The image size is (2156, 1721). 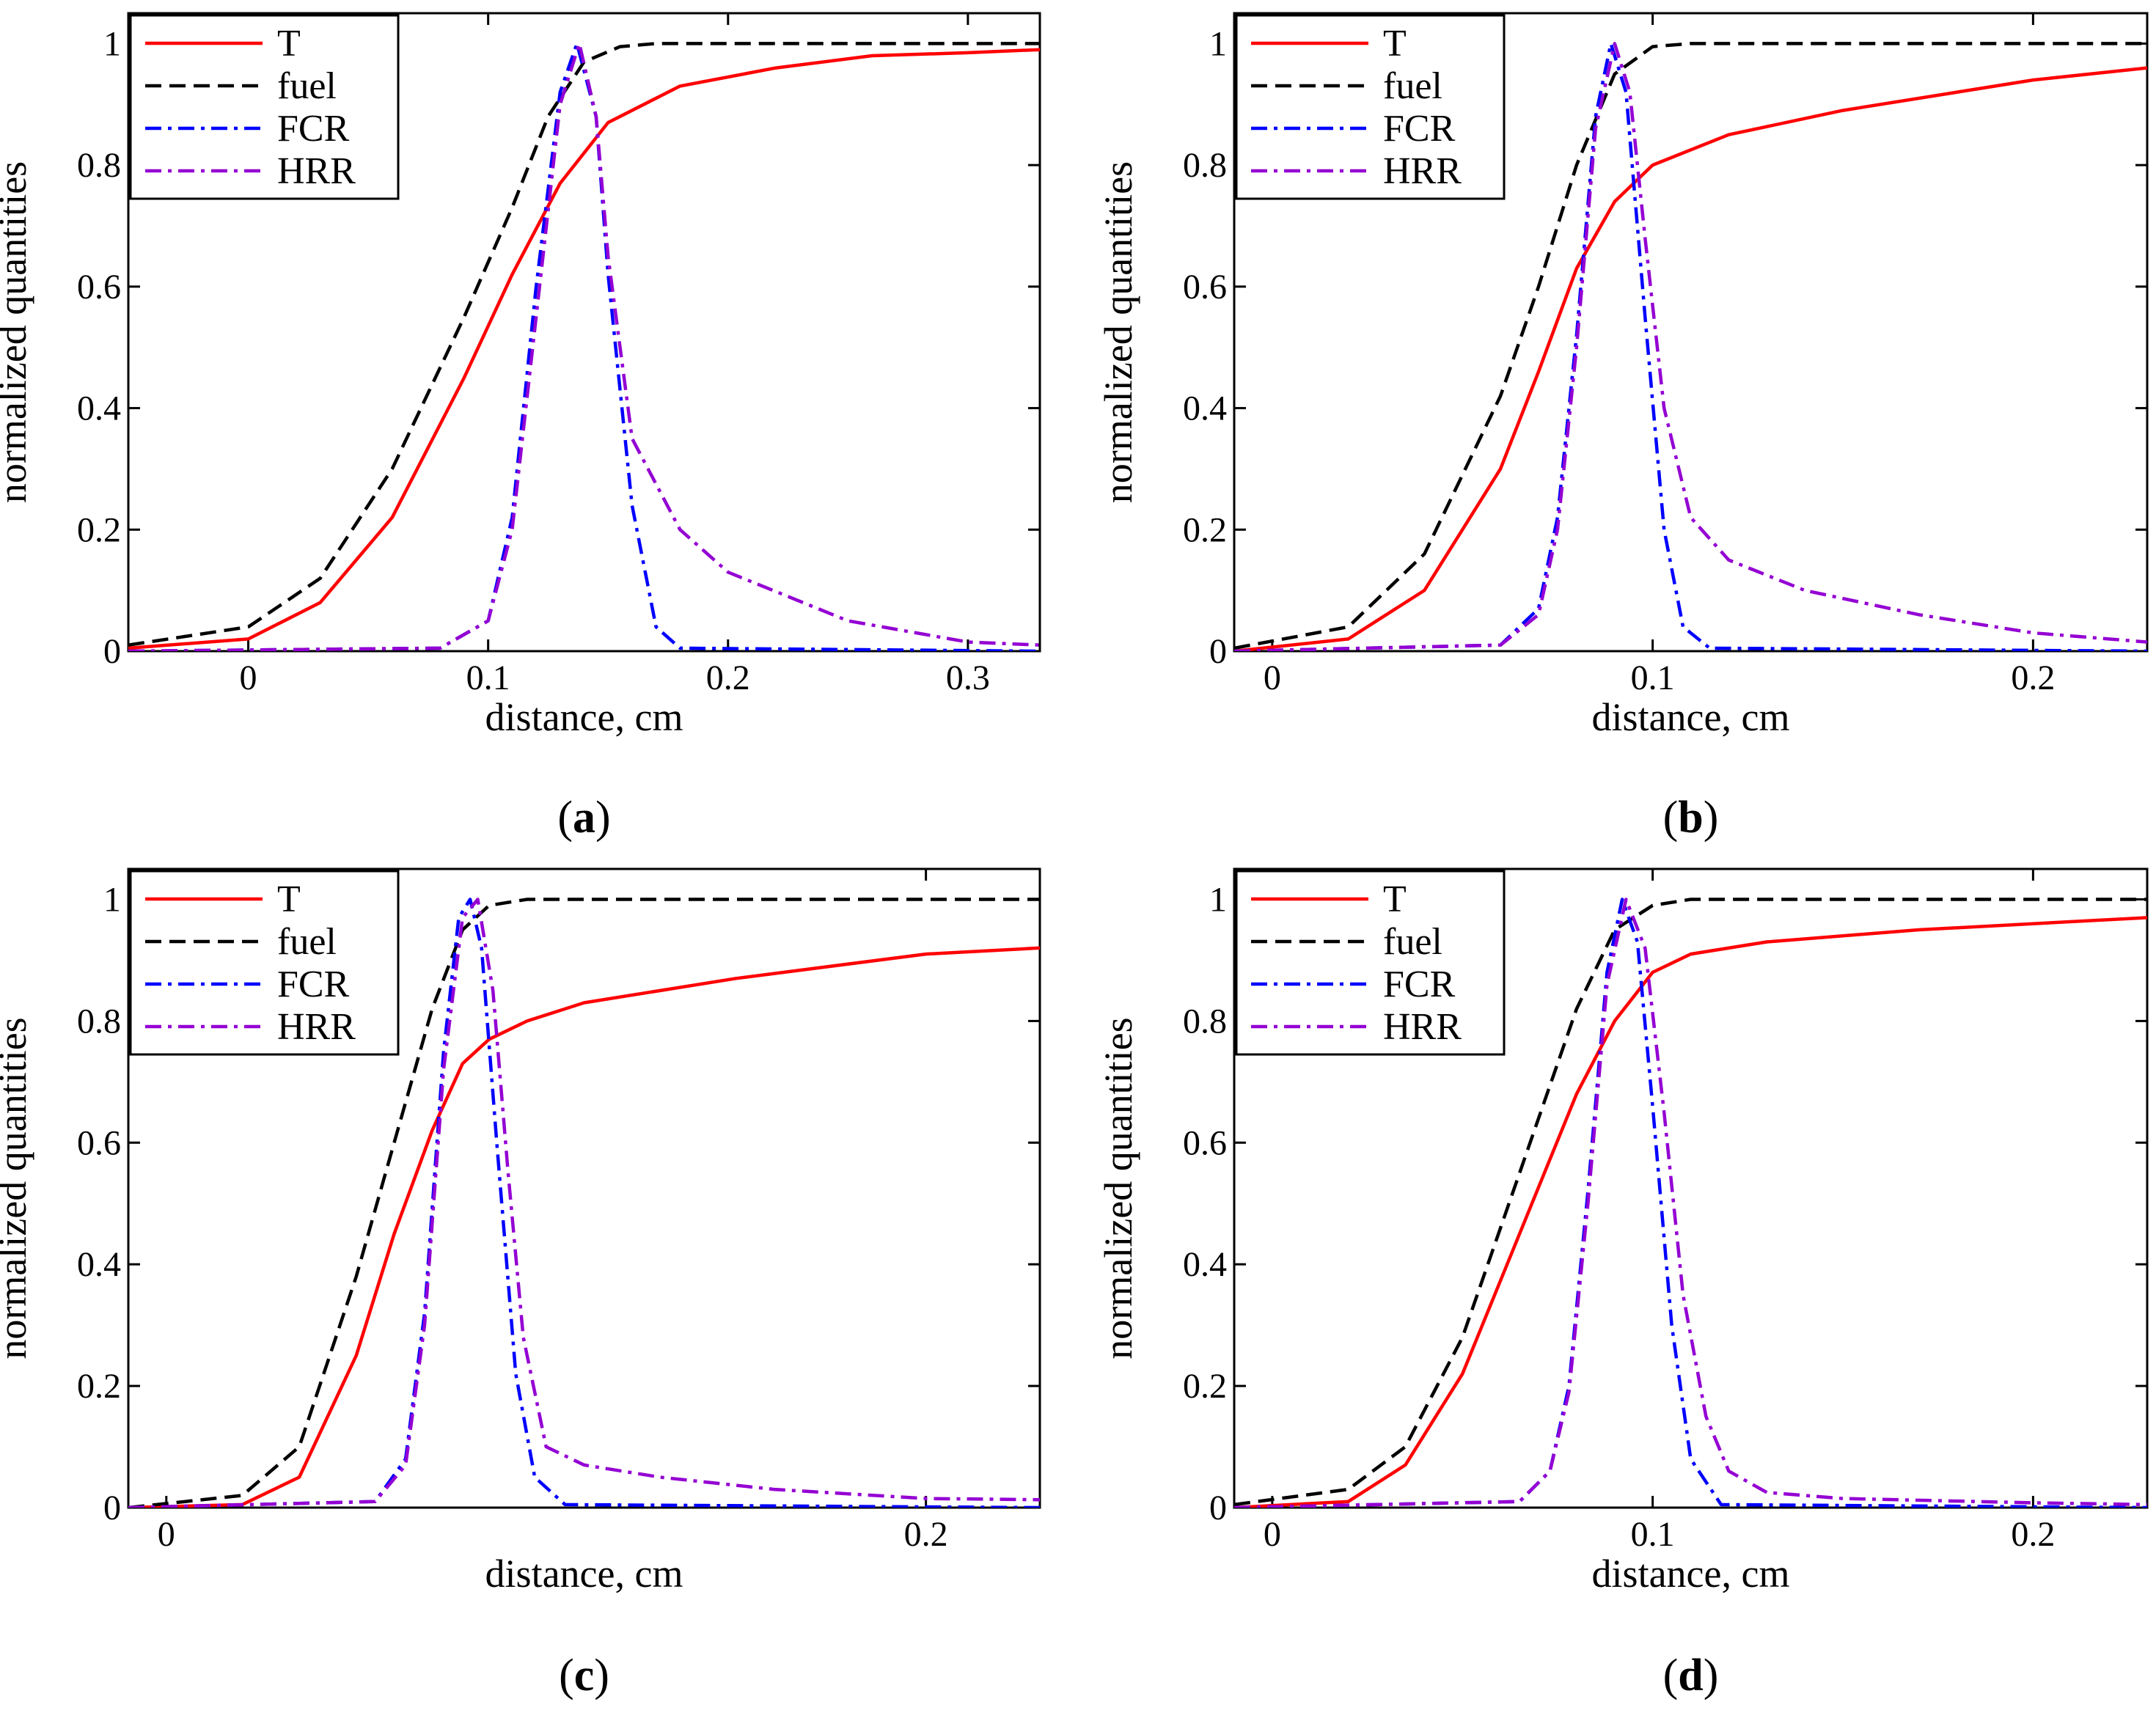 I want to click on panel-label: (b), so click(x=1691, y=818).